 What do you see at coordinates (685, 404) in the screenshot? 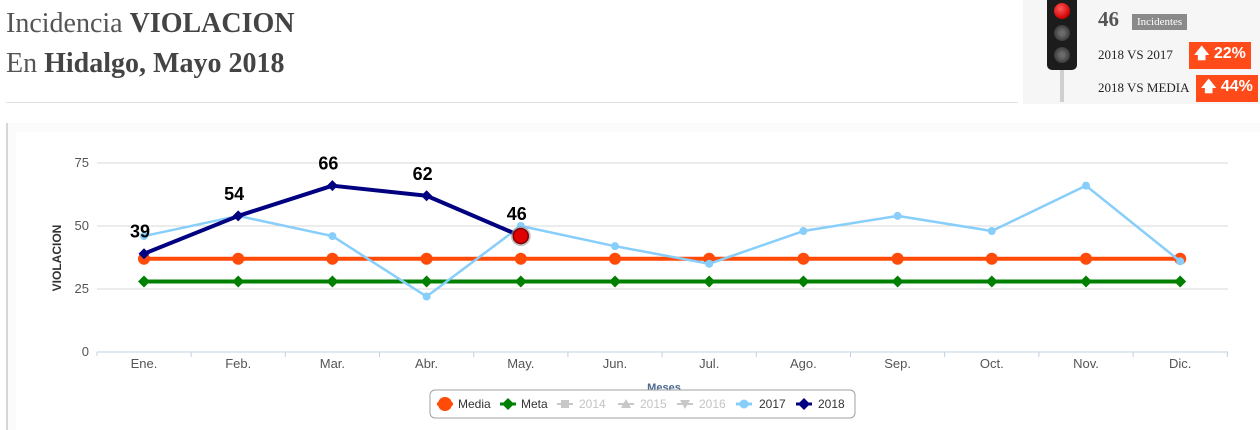
I see `legend-marker-triangle-down-icon` at bounding box center [685, 404].